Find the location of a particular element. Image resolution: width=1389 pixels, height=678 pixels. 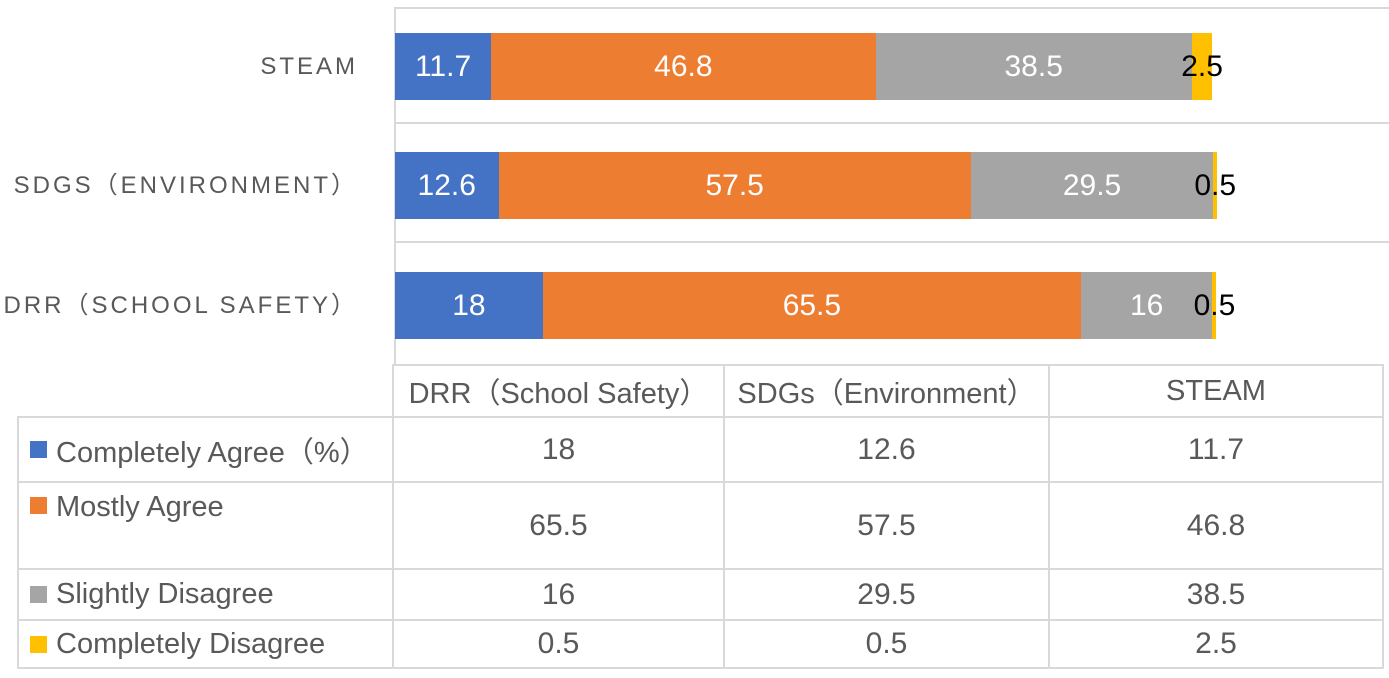

legend-item-mostly-agree: Mostly Agree is located at coordinates (205, 525).